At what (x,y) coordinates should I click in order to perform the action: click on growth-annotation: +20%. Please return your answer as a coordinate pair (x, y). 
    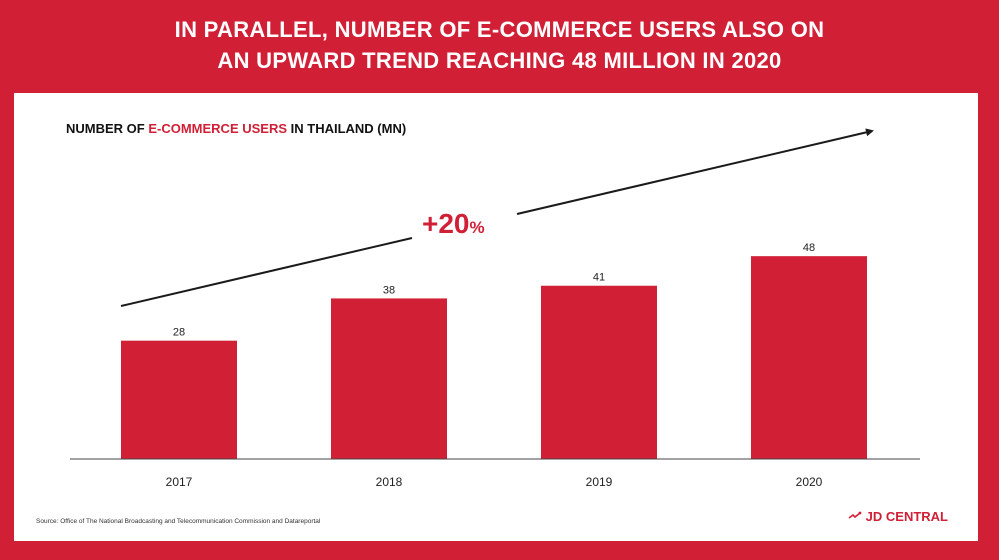
    Looking at the image, I should click on (453, 223).